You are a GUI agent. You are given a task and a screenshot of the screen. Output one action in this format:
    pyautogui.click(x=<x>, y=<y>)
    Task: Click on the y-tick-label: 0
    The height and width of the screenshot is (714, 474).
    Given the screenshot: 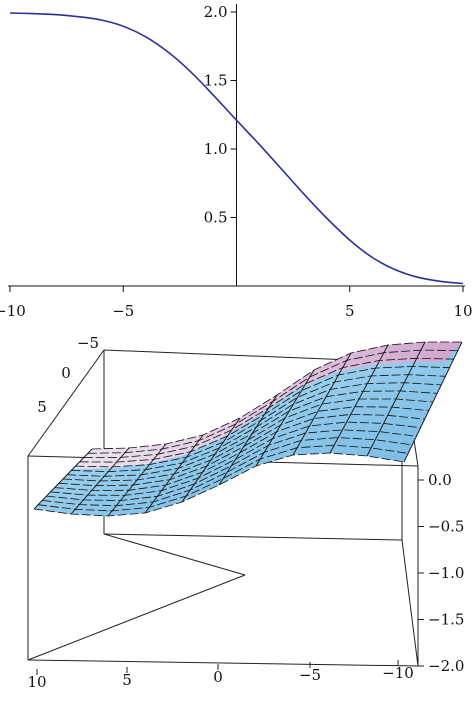 What is the action you would take?
    pyautogui.click(x=66, y=373)
    